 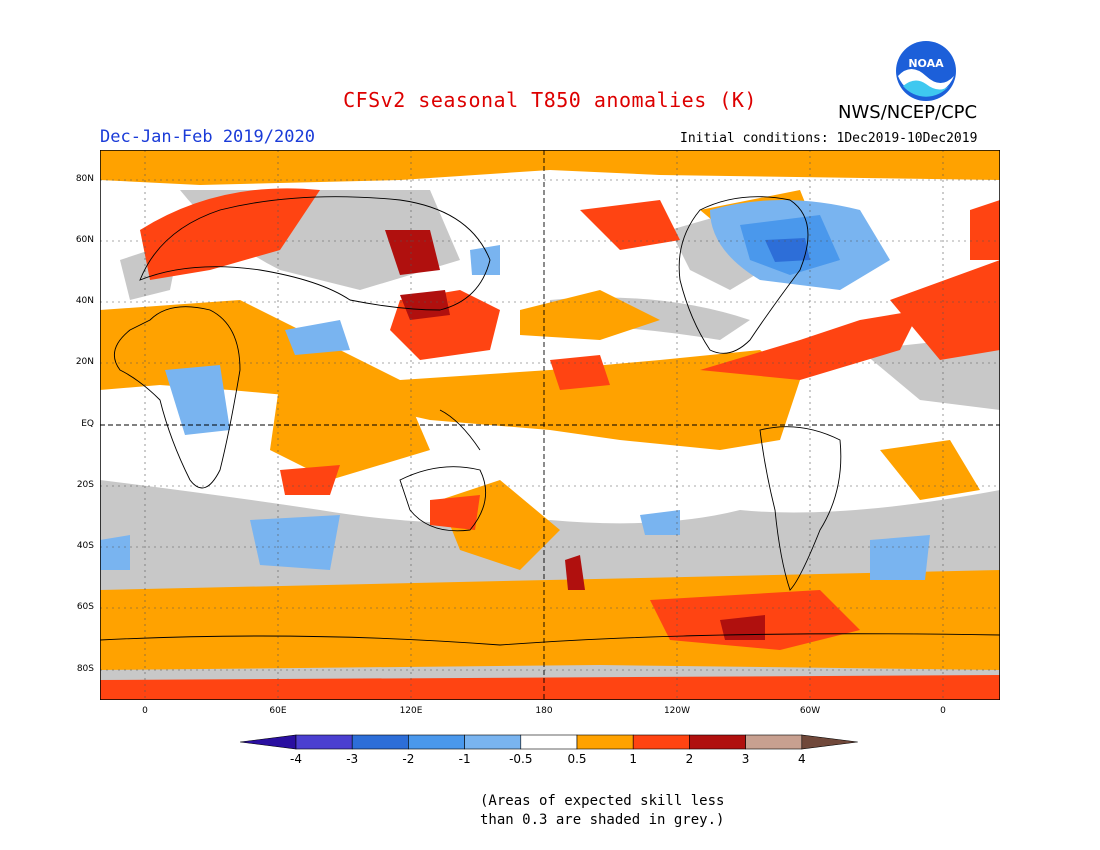 I want to click on skill-note-line-1: (Areas of expected skill less, so click(x=602, y=801).